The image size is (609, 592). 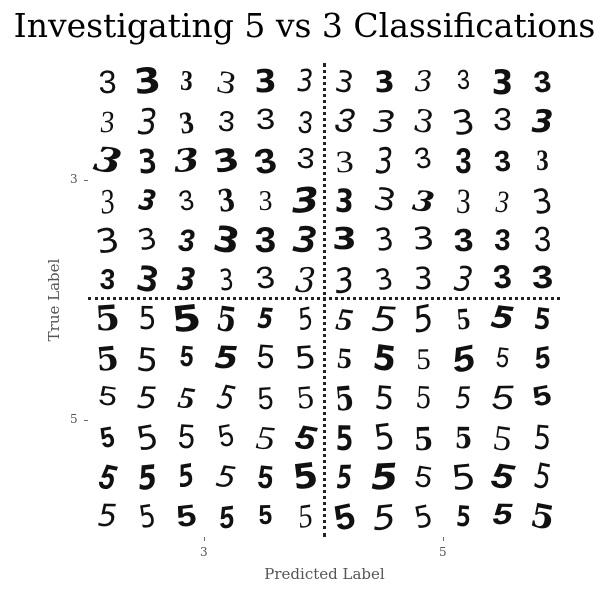 What do you see at coordinates (204, 552) in the screenshot?
I see `x-tick-label-3: 3` at bounding box center [204, 552].